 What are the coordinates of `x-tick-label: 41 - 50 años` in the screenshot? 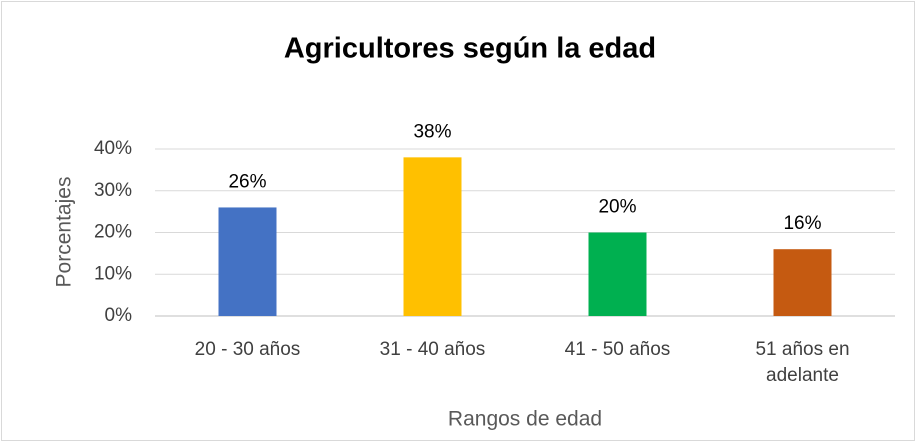 It's located at (617, 349).